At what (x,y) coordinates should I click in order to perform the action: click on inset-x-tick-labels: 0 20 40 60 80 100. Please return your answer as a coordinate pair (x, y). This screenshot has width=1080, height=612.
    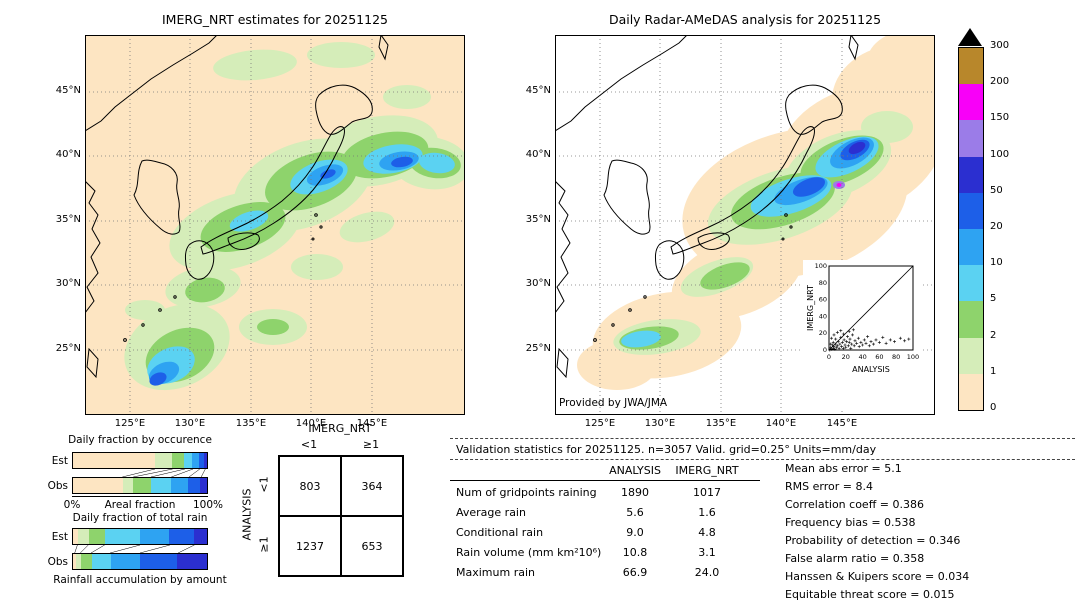
    Looking at the image, I should click on (873, 357).